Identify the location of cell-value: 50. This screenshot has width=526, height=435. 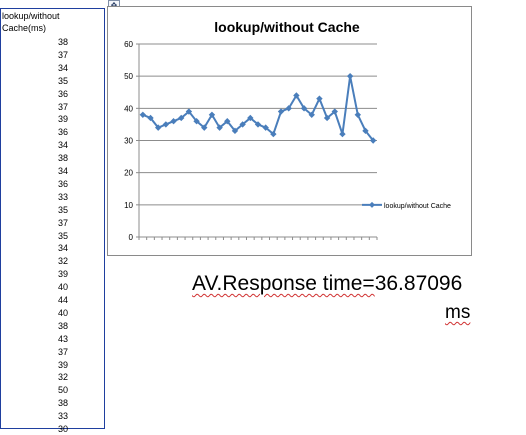
(62, 390).